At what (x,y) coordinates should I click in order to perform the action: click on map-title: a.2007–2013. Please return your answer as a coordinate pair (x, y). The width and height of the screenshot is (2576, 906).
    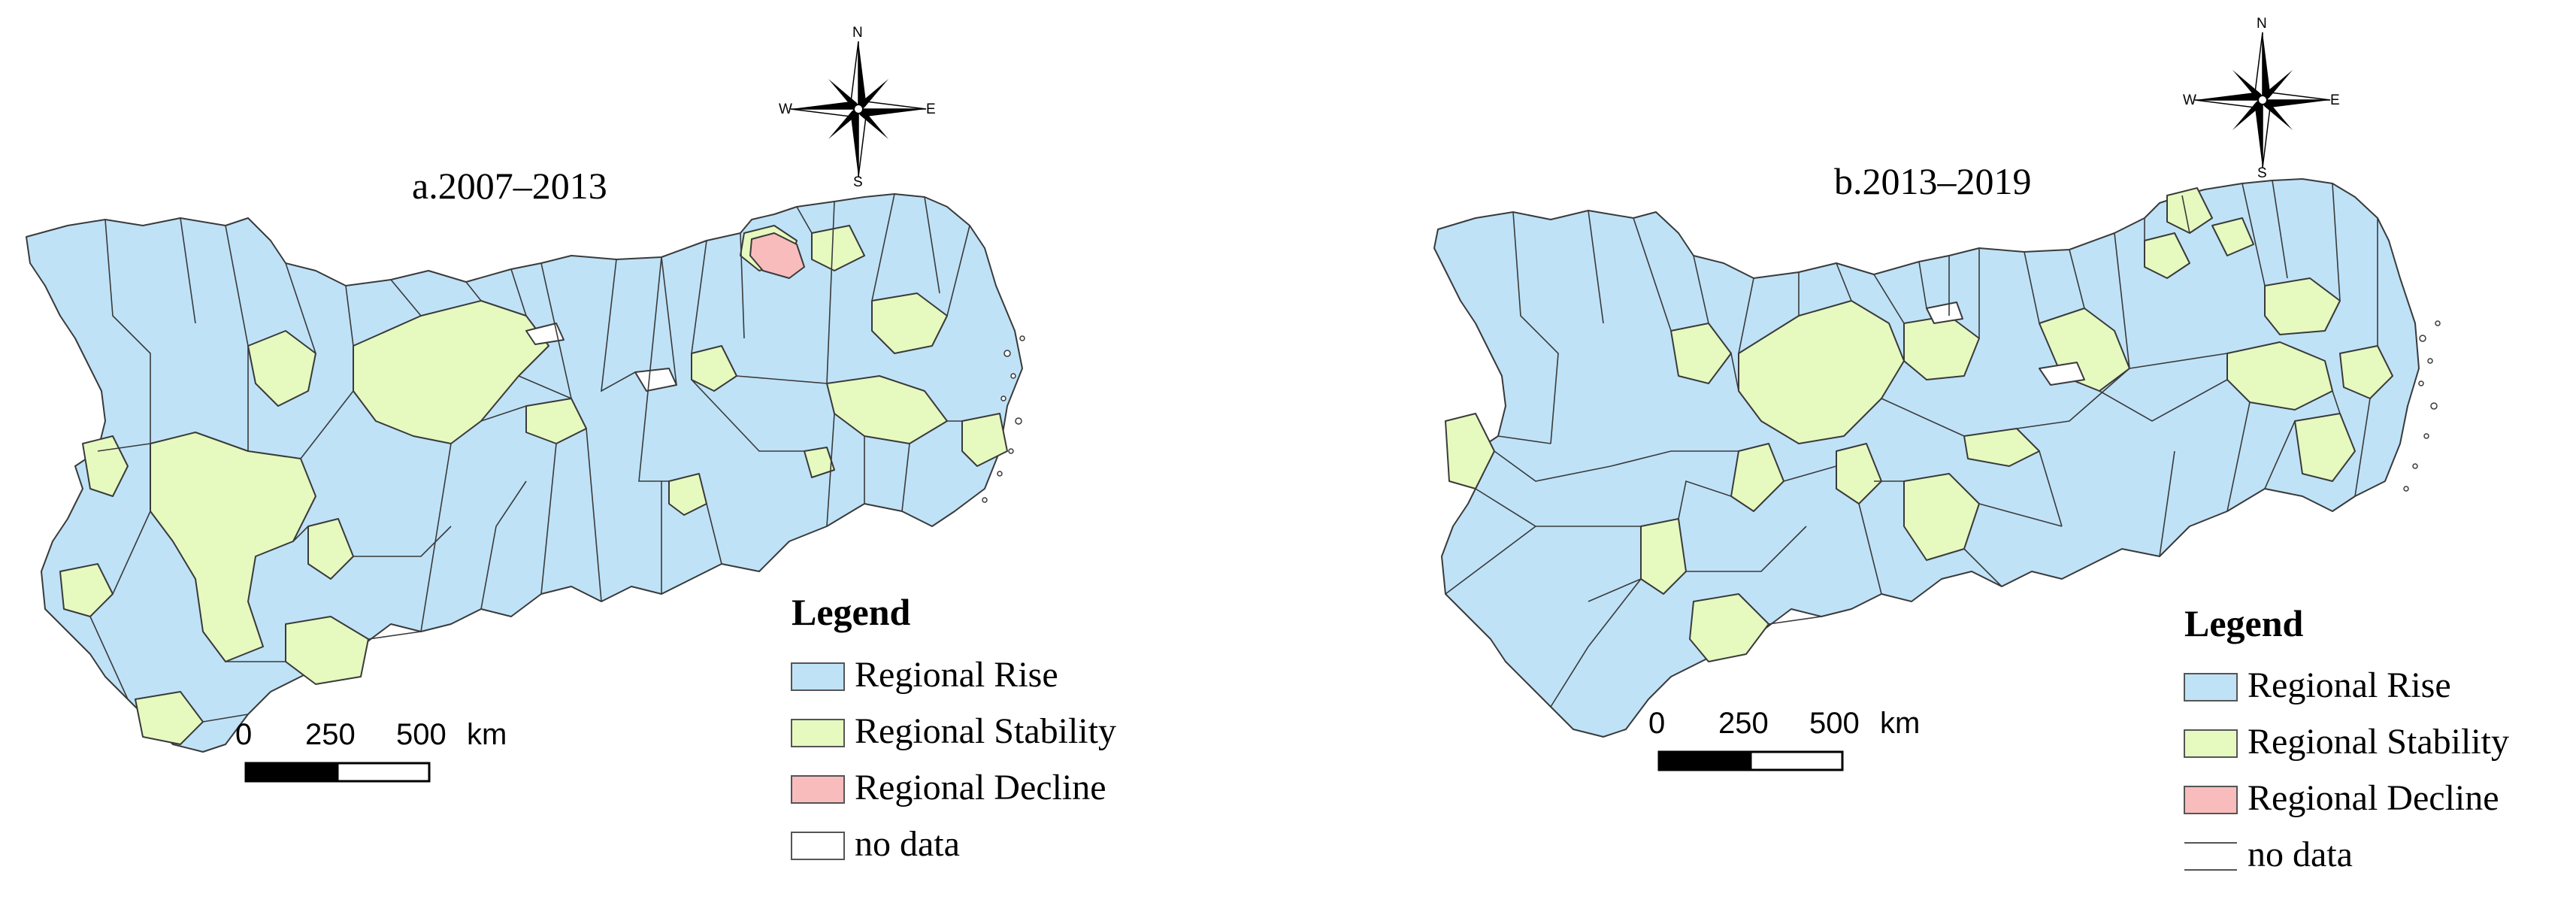
    Looking at the image, I should click on (509, 186).